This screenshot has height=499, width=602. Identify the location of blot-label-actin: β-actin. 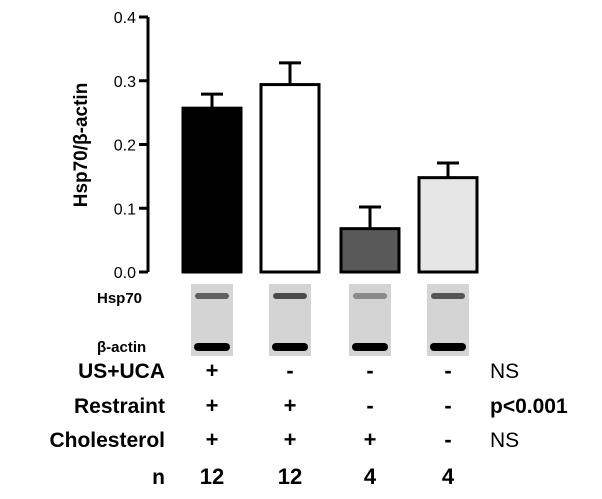
(121, 347).